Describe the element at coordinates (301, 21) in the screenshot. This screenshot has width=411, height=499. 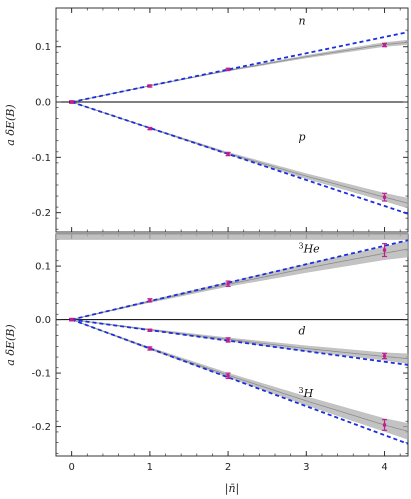
I see `series-label: n` at that location.